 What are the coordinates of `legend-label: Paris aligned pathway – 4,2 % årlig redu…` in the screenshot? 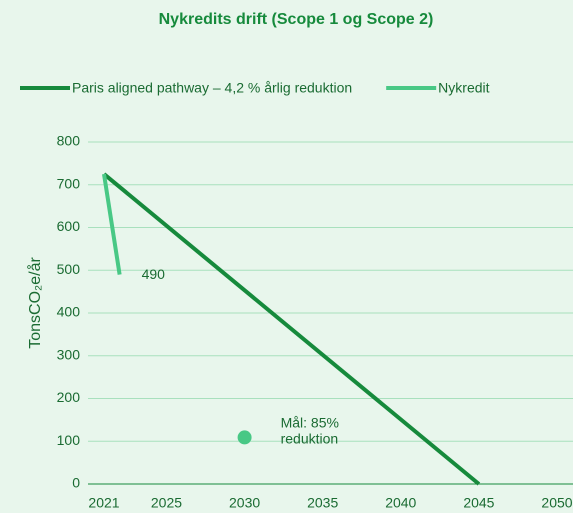 It's located at (212, 88).